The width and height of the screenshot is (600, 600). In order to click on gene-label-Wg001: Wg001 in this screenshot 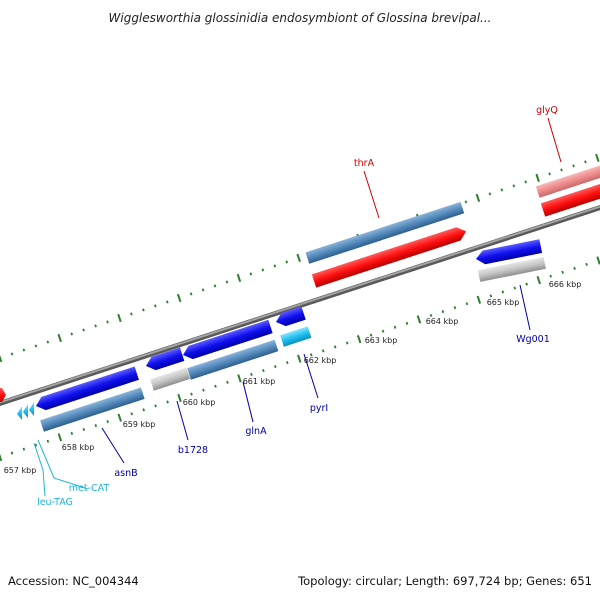, I will do `click(533, 339)`.